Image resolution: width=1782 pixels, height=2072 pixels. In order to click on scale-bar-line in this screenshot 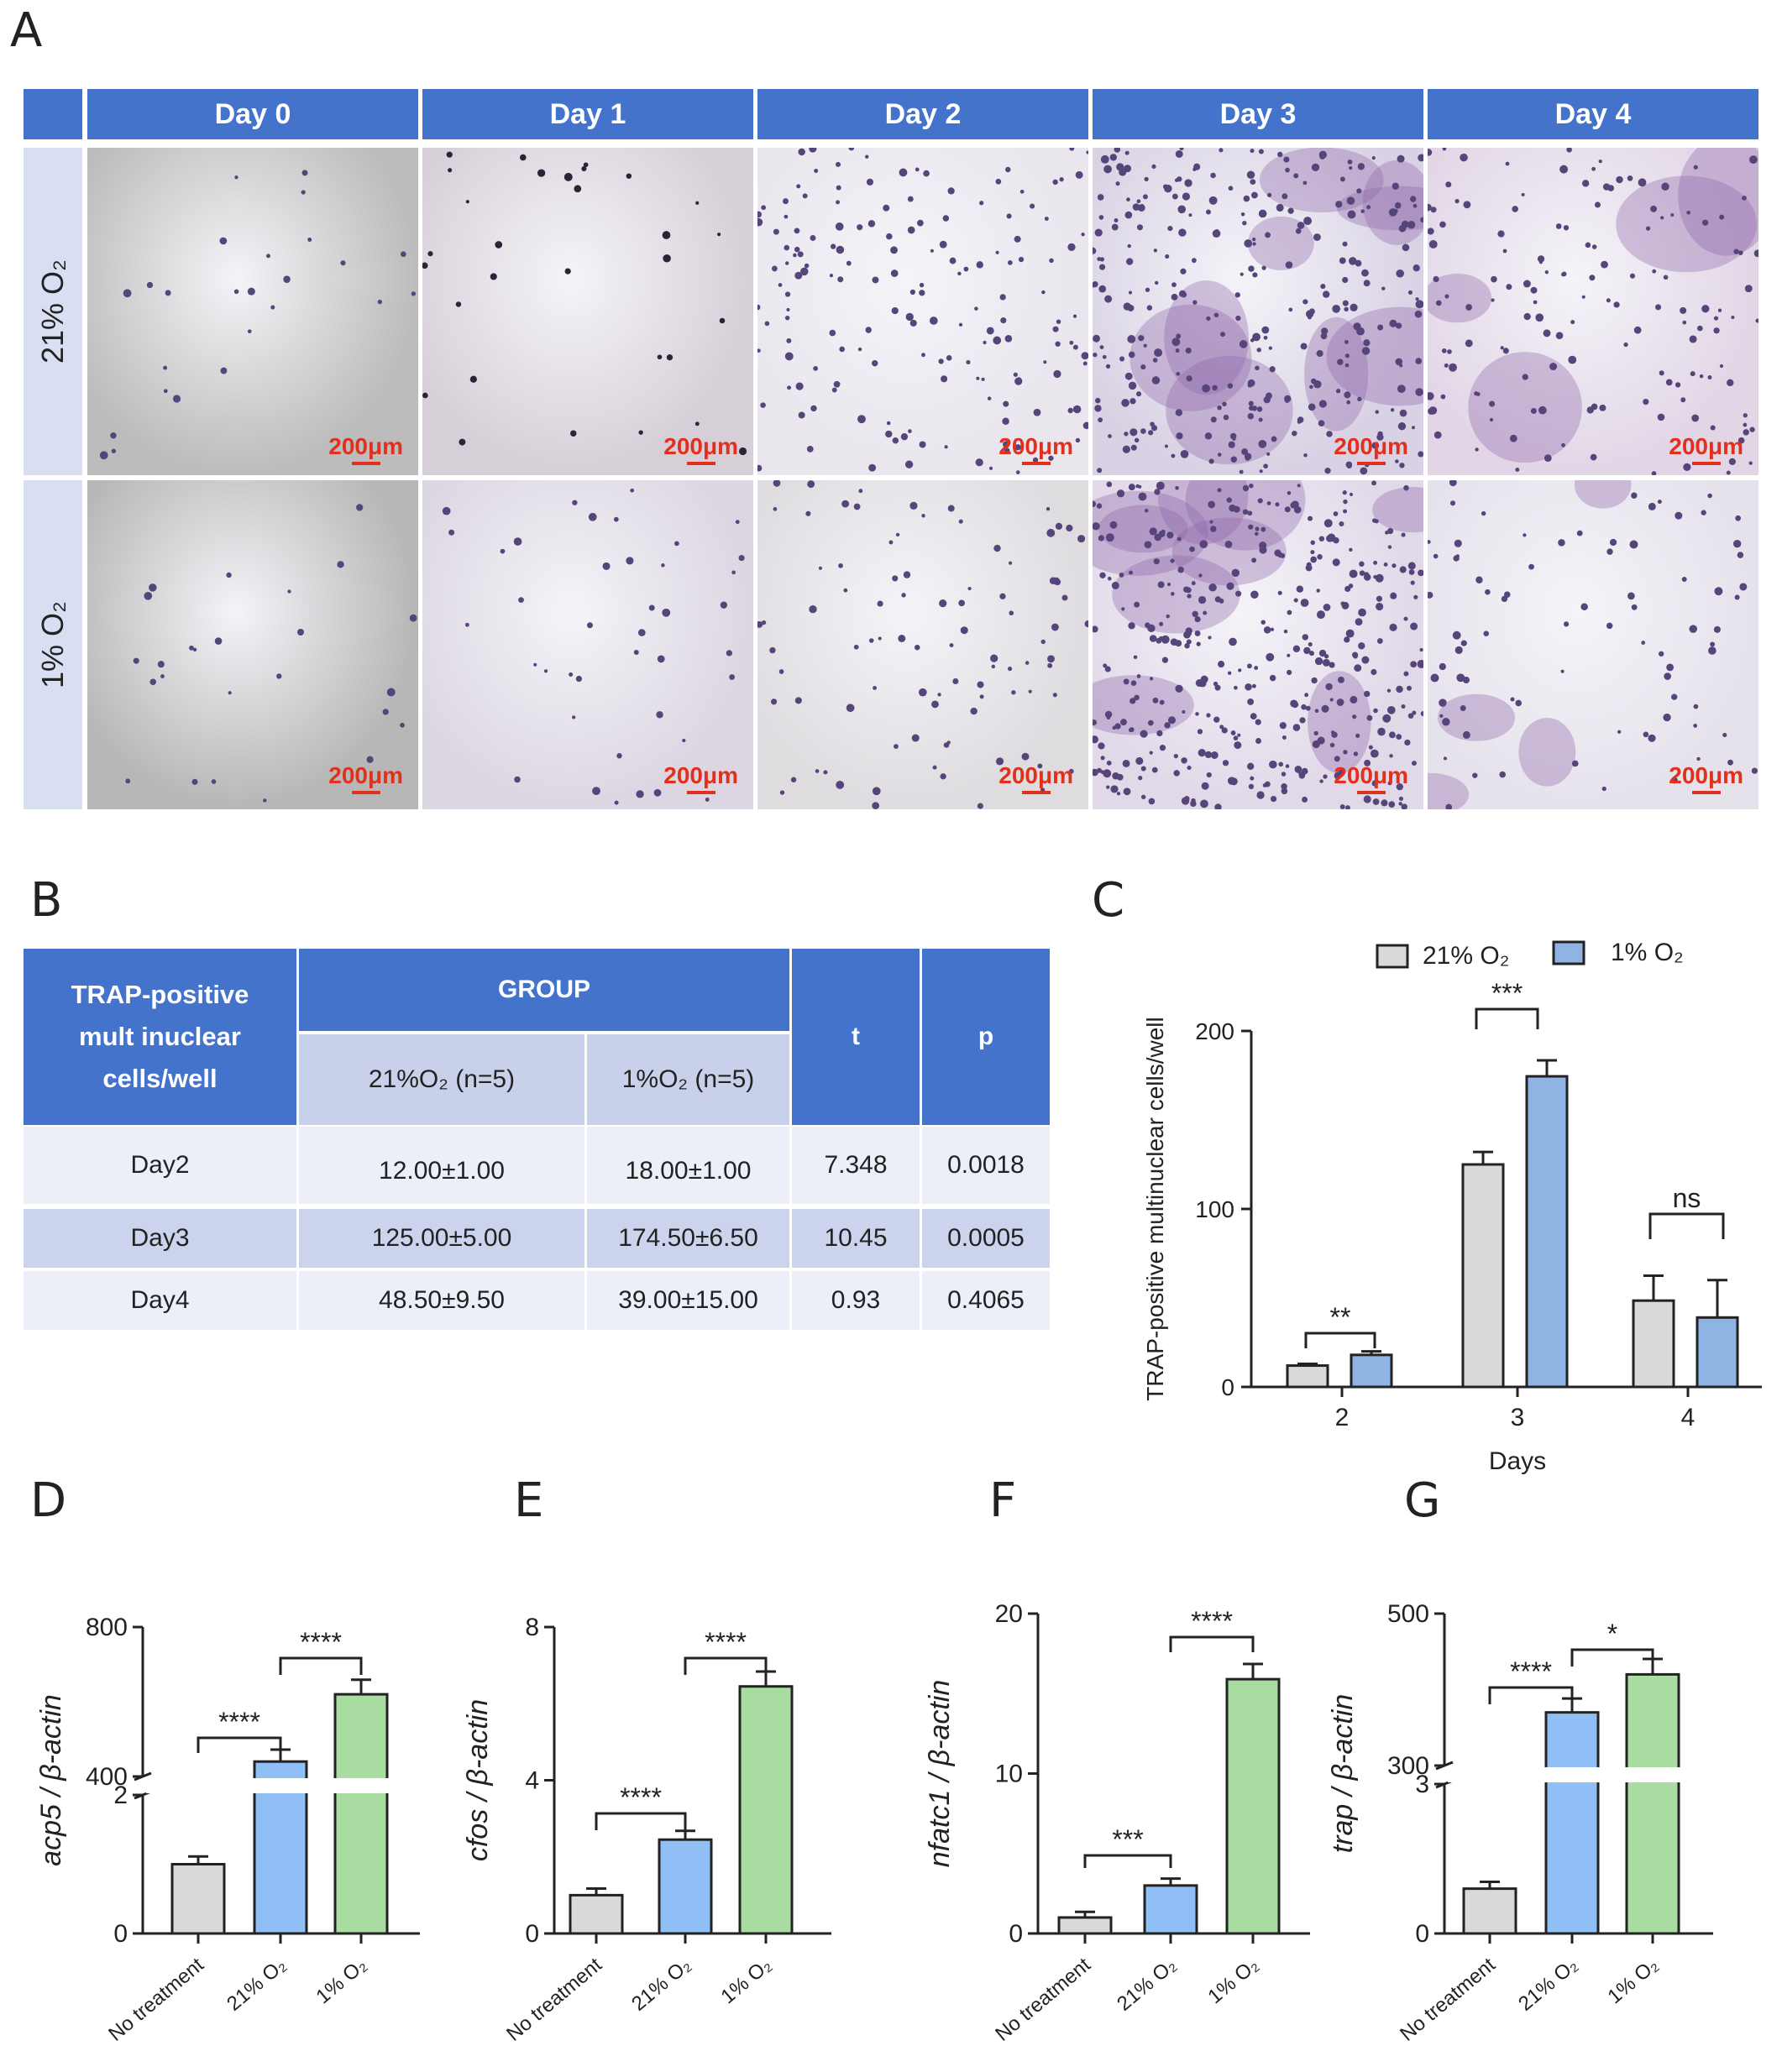, I will do `click(1036, 792)`.